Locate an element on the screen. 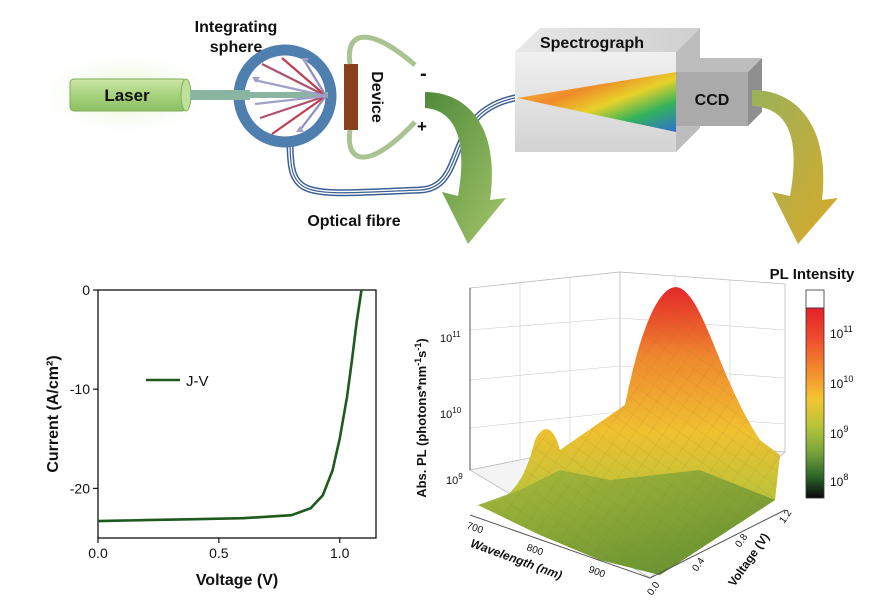 This screenshot has width=878, height=613. jv-x-axis-label: Voltage (V) is located at coordinates (237, 580).